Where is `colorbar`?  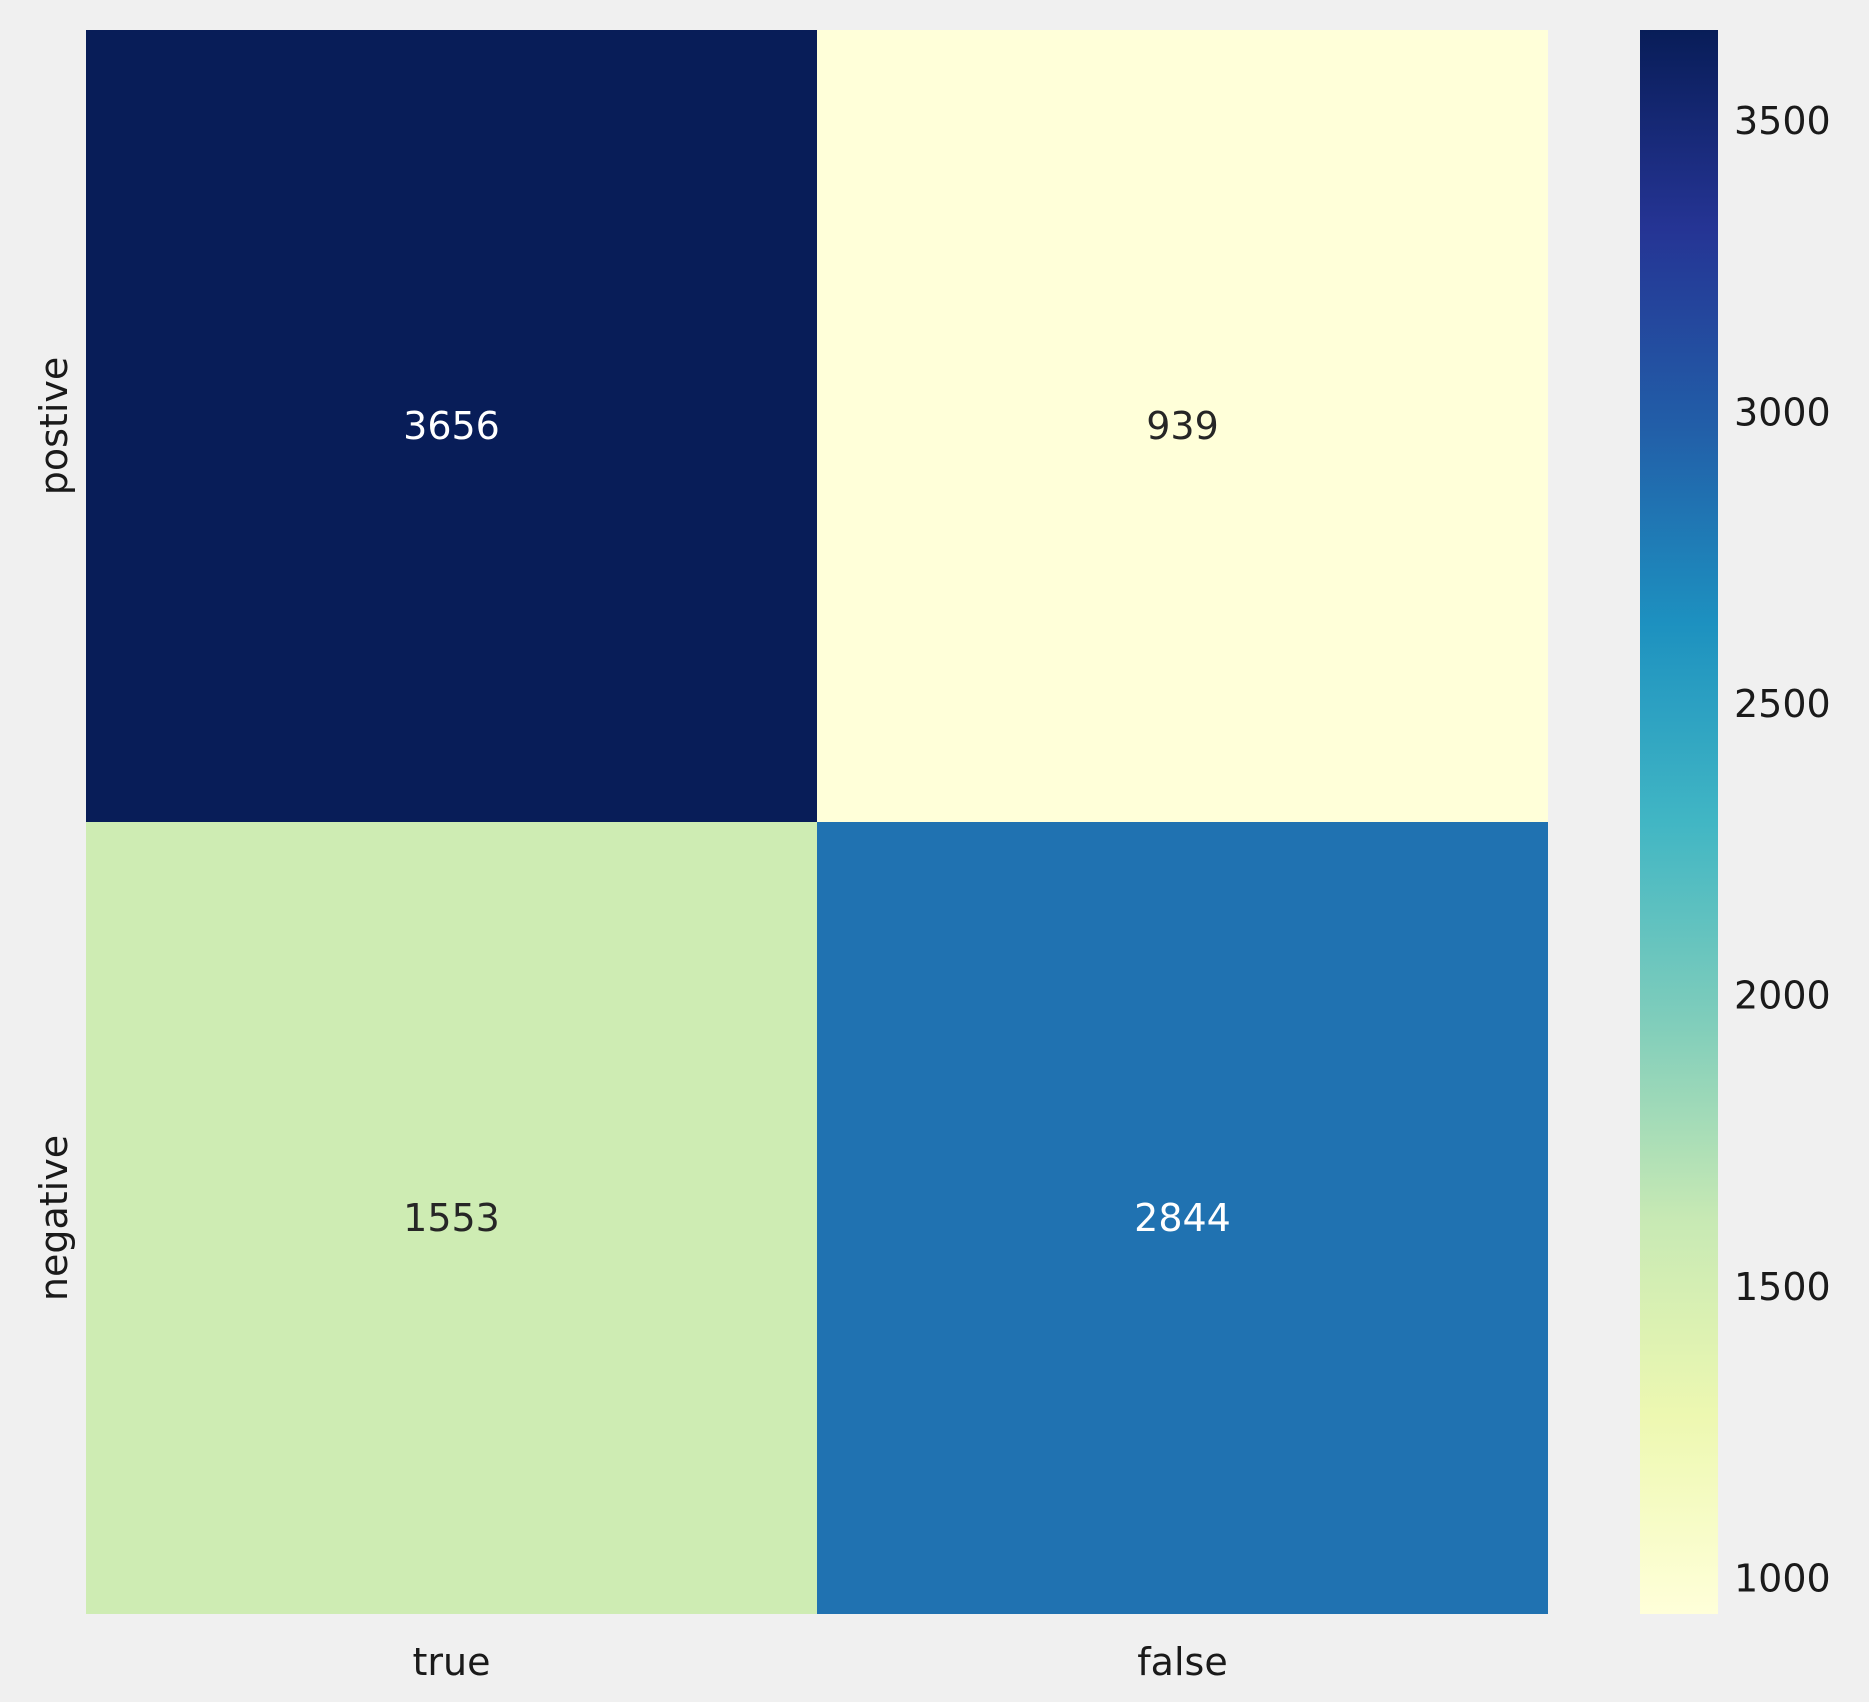 colorbar is located at coordinates (1679, 822).